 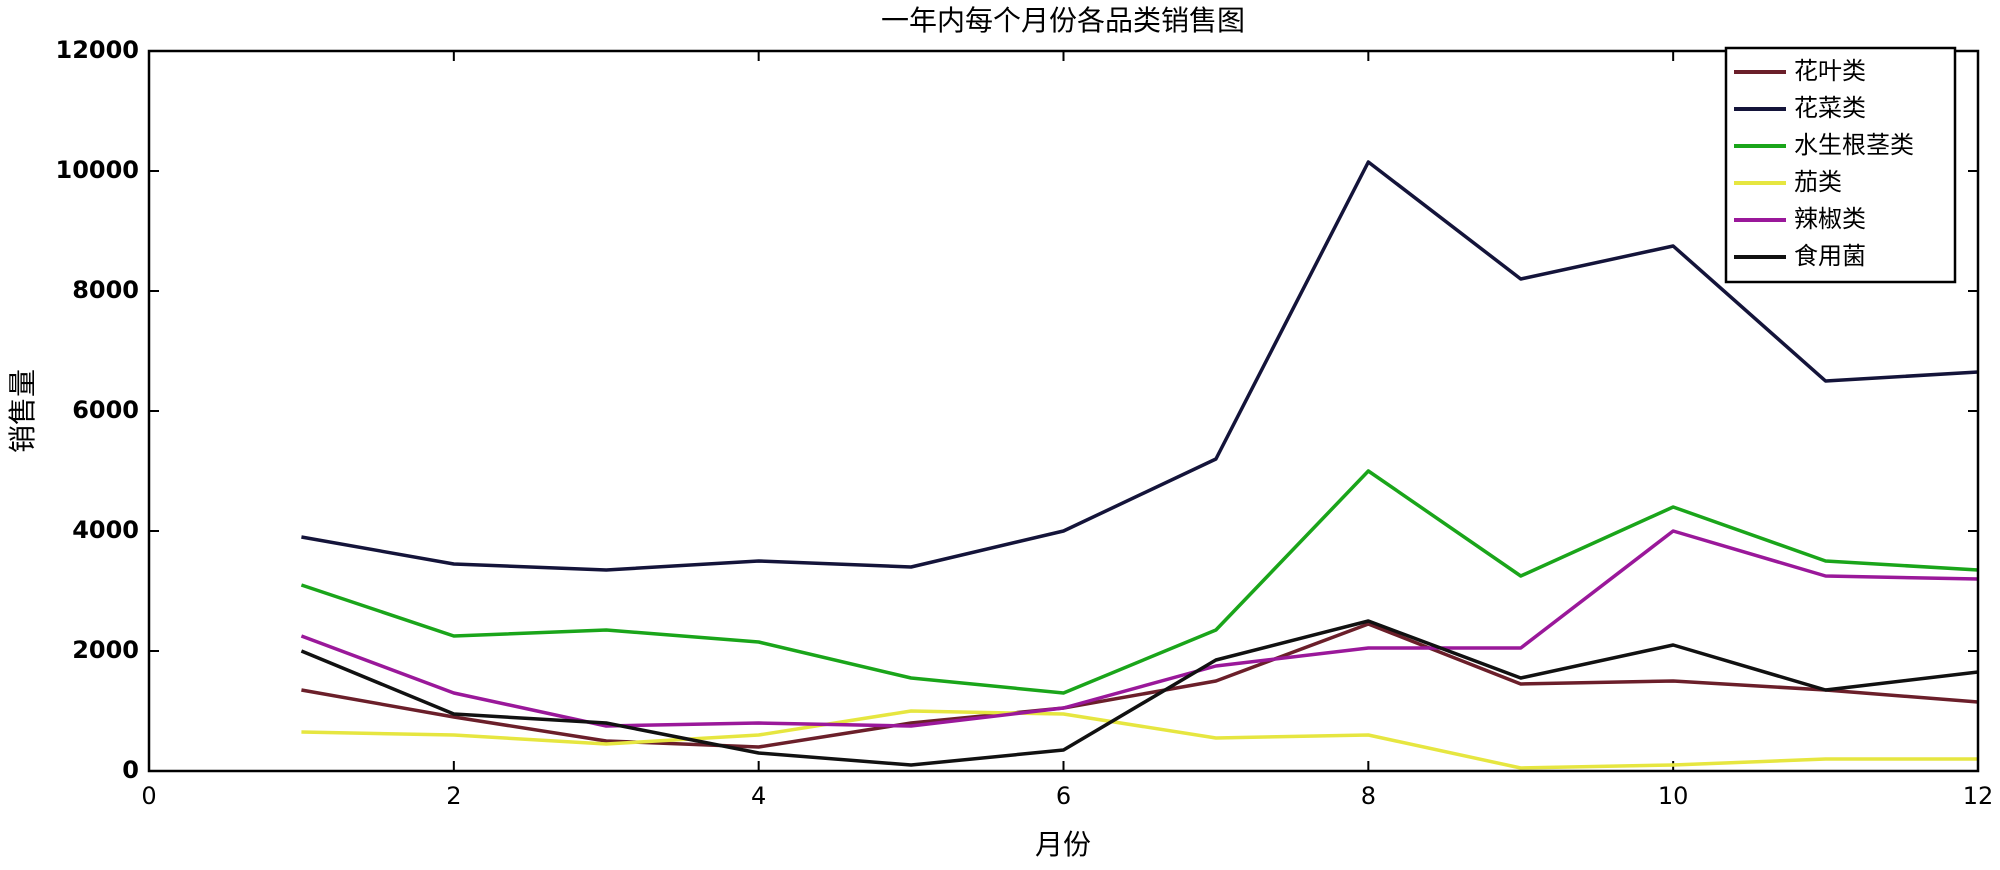 I want to click on chart-title: 一年内每个月份各品类销售图, so click(x=1063, y=20).